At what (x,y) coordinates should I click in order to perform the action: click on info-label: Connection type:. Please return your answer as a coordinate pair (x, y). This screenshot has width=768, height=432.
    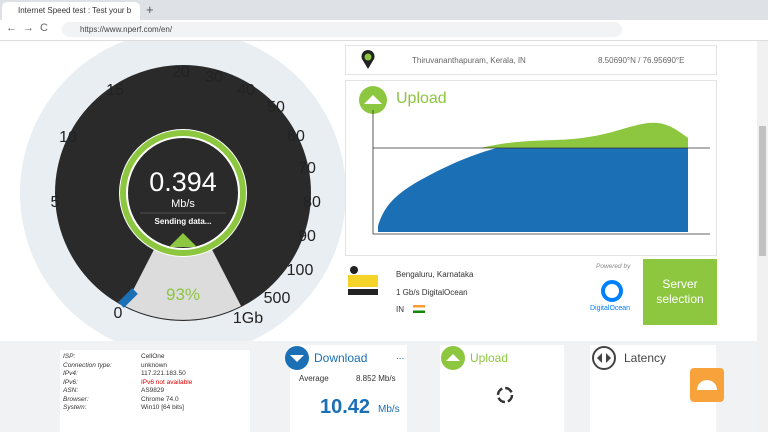
    Looking at the image, I should click on (87, 365).